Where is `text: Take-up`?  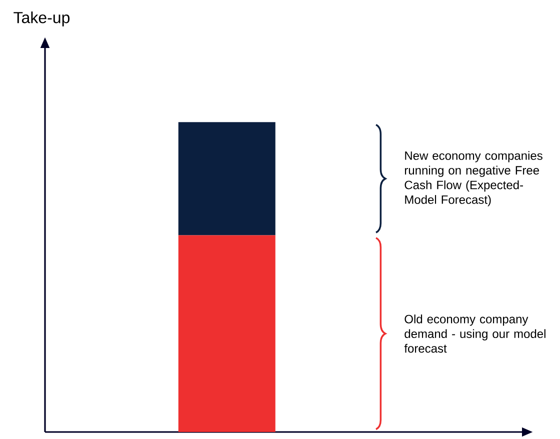
text: Take-up is located at coordinates (42, 18).